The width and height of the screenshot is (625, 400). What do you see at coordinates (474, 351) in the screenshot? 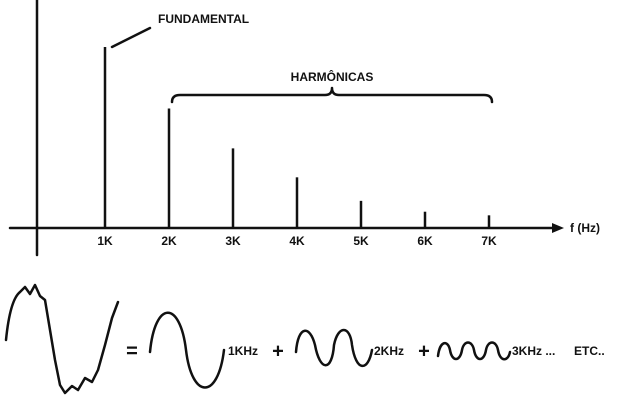
I see `sine-3k` at bounding box center [474, 351].